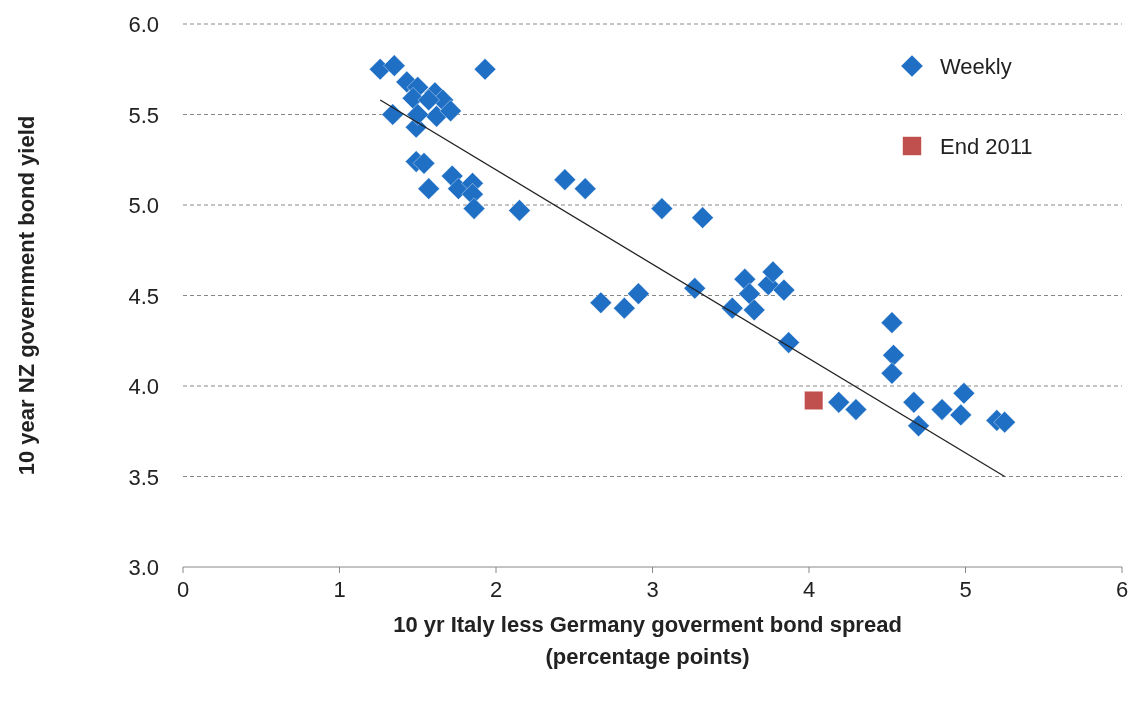 The height and width of the screenshot is (702, 1142). What do you see at coordinates (26, 295) in the screenshot?
I see `y-axis-title: 10 year NZ government bond yield` at bounding box center [26, 295].